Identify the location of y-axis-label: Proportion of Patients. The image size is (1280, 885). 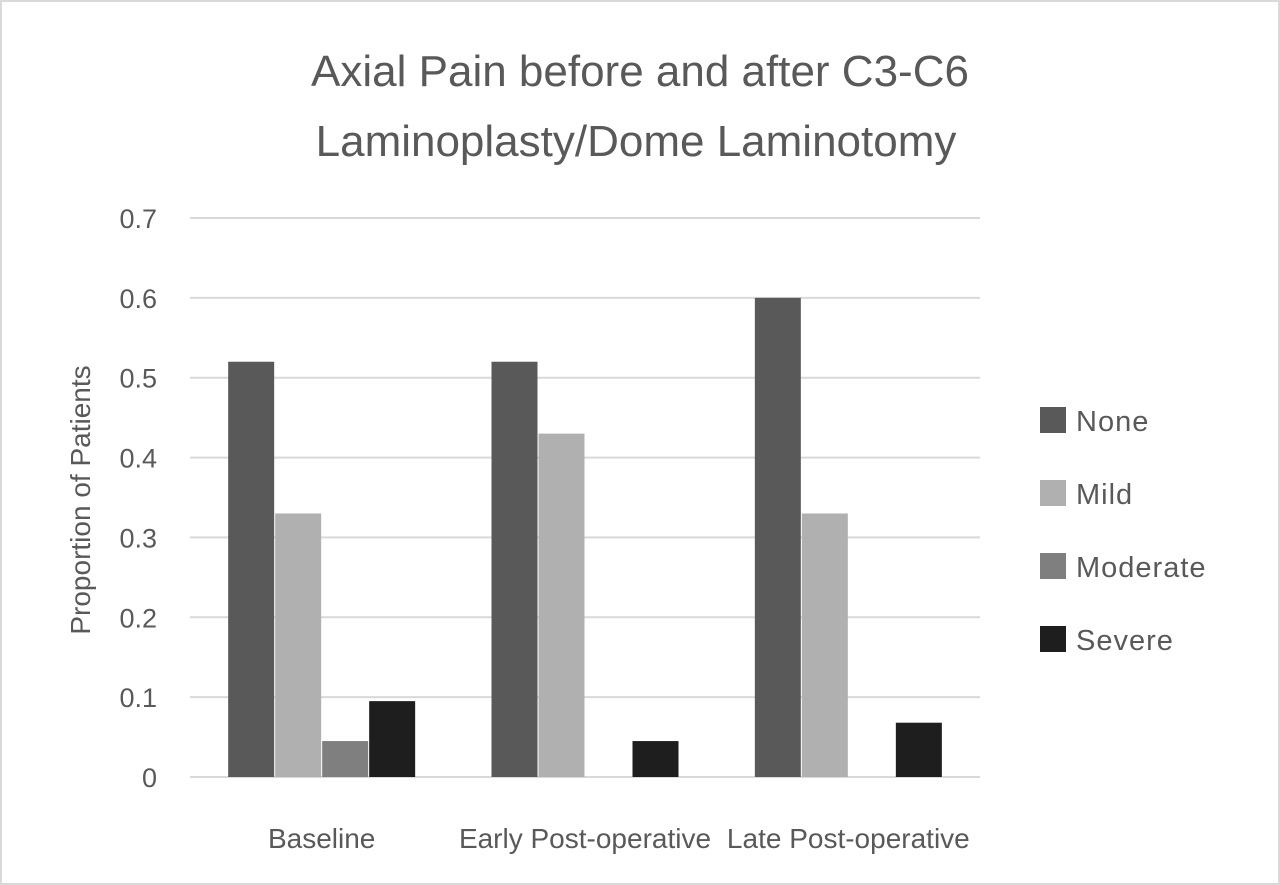
(80, 499).